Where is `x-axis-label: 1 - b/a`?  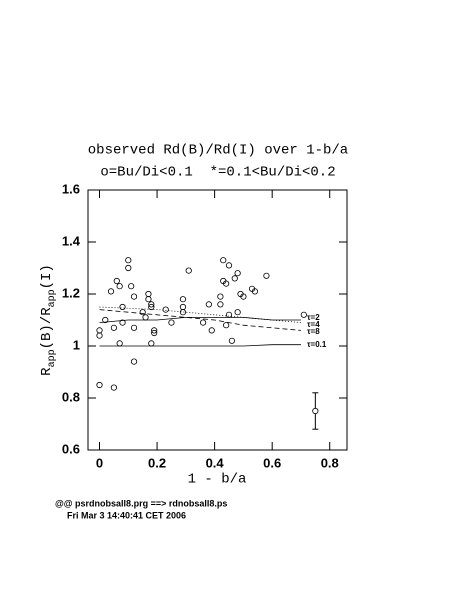
x-axis-label: 1 - b/a is located at coordinates (217, 480).